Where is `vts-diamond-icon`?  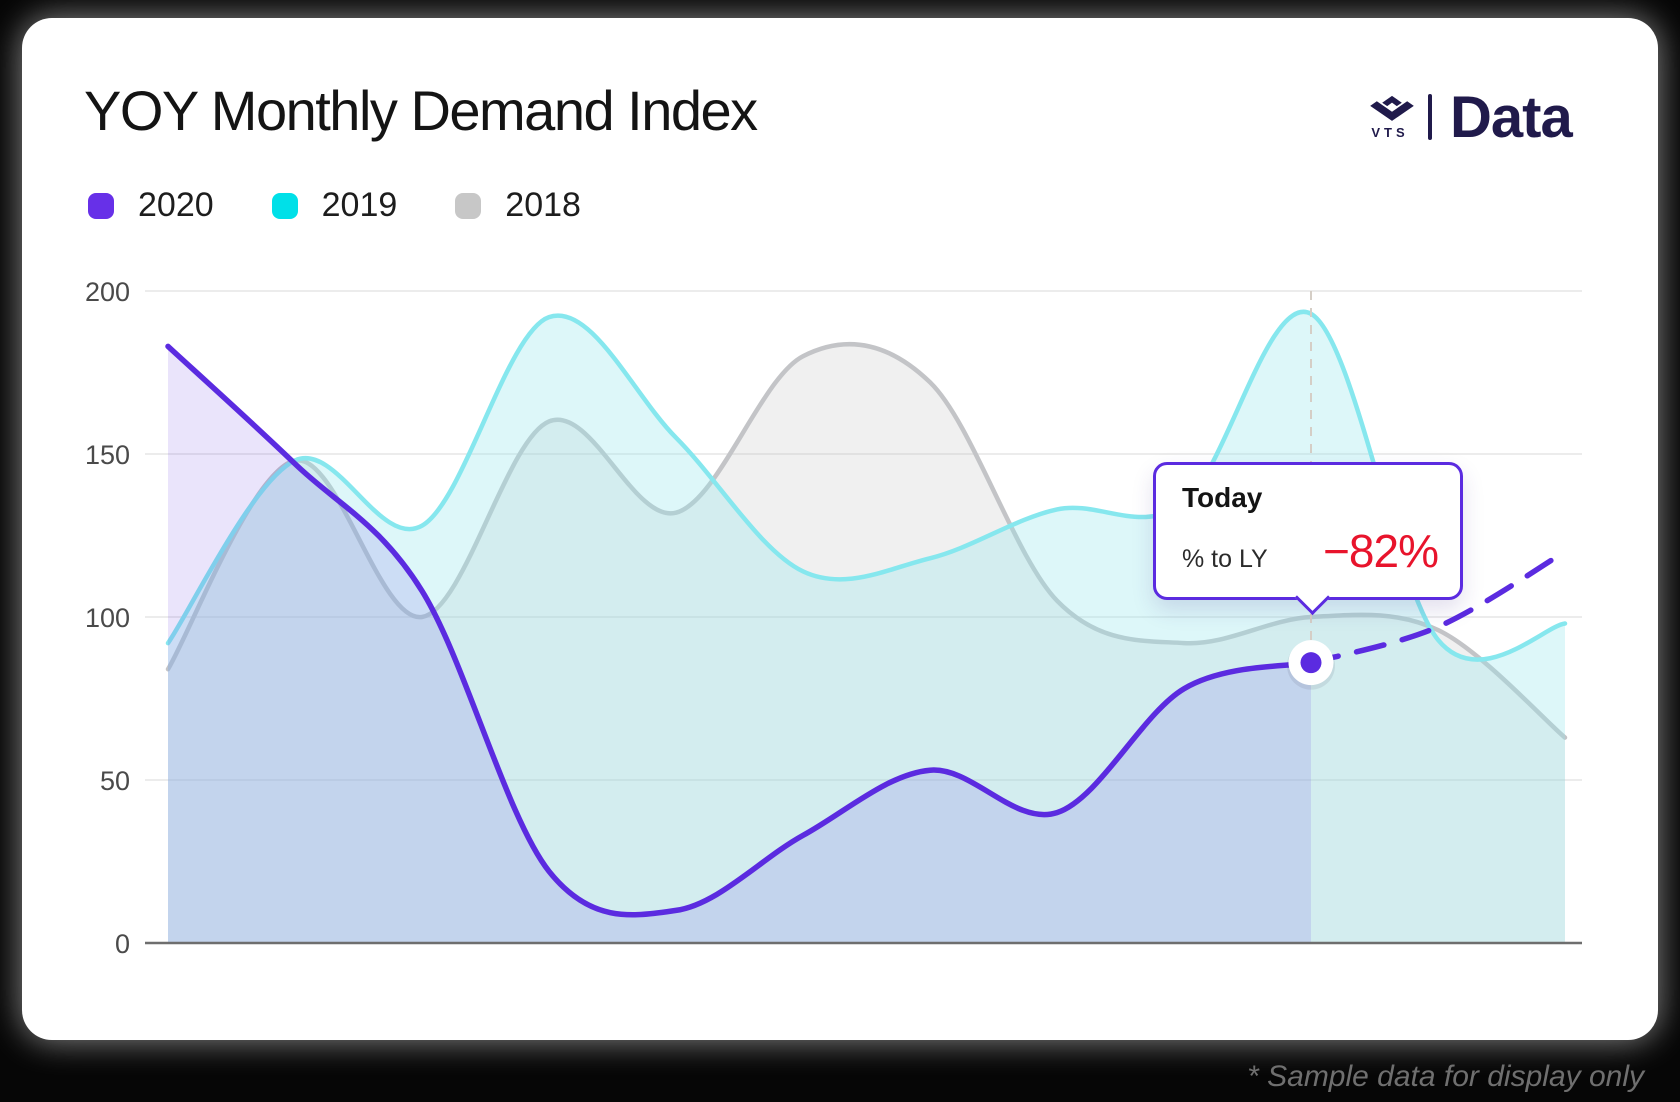 vts-diamond-icon is located at coordinates (1392, 108).